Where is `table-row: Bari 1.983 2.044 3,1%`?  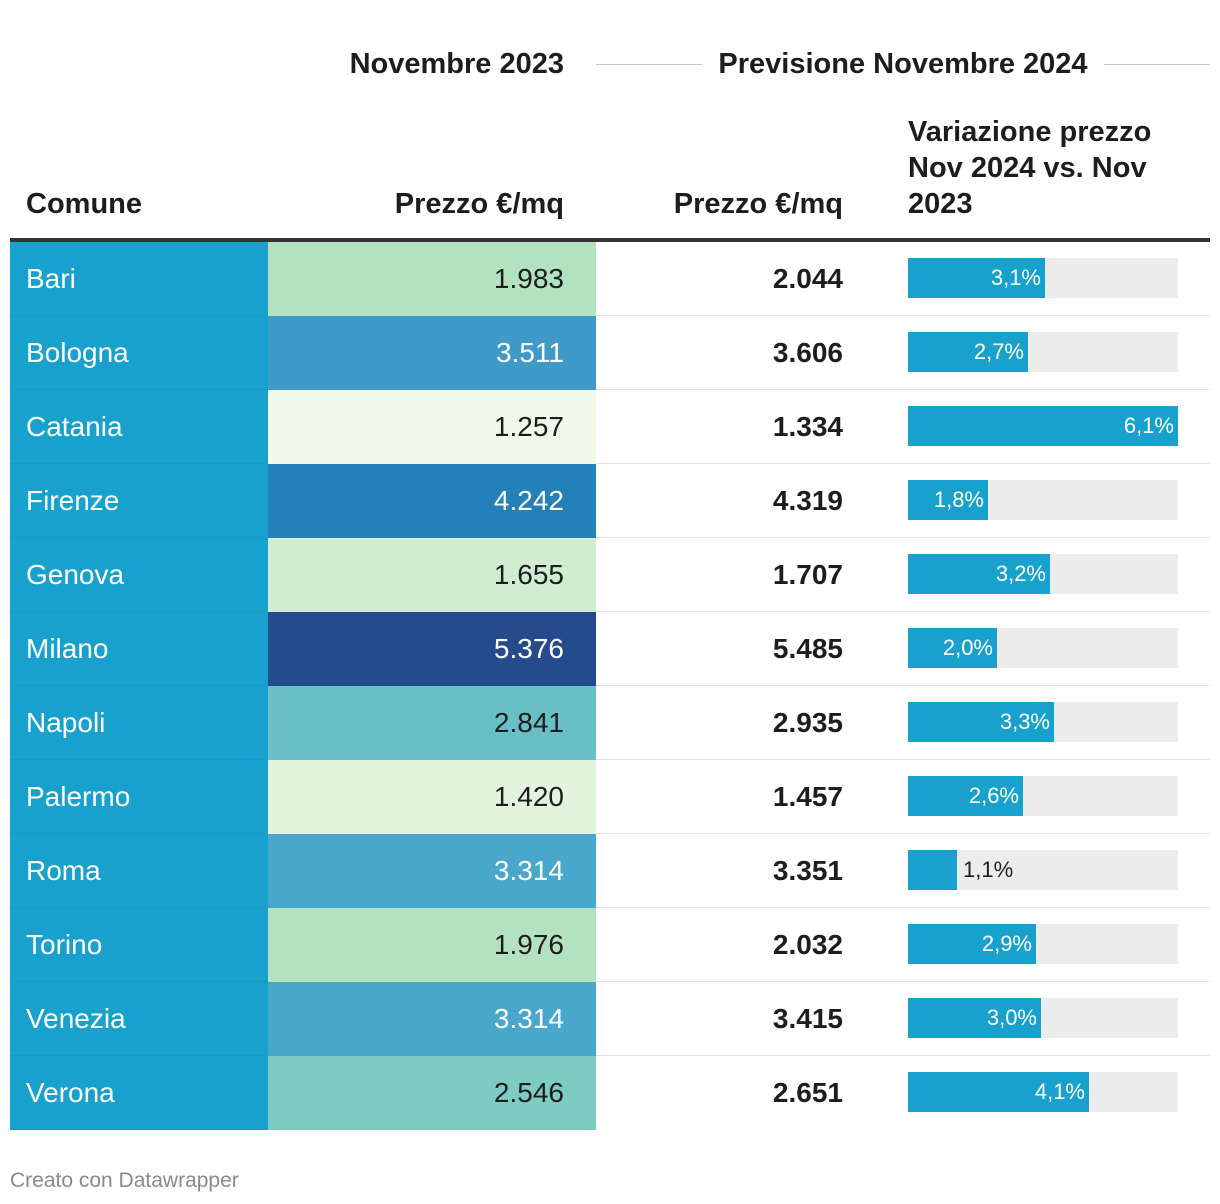 table-row: Bari 1.983 2.044 3,1% is located at coordinates (610, 279).